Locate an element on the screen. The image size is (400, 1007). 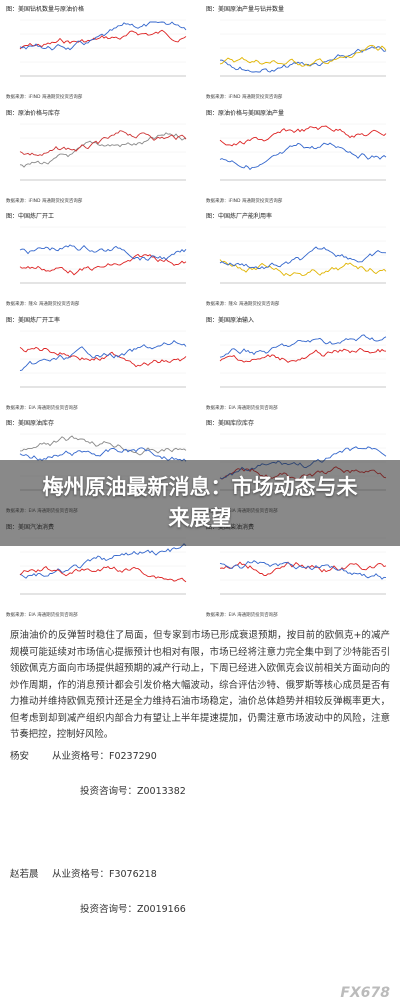
chart-cell: 图：美国钻机数量与原油价格 数据来源：iFIND 海通期货投资咨询部 is located at coordinates (100, 52).